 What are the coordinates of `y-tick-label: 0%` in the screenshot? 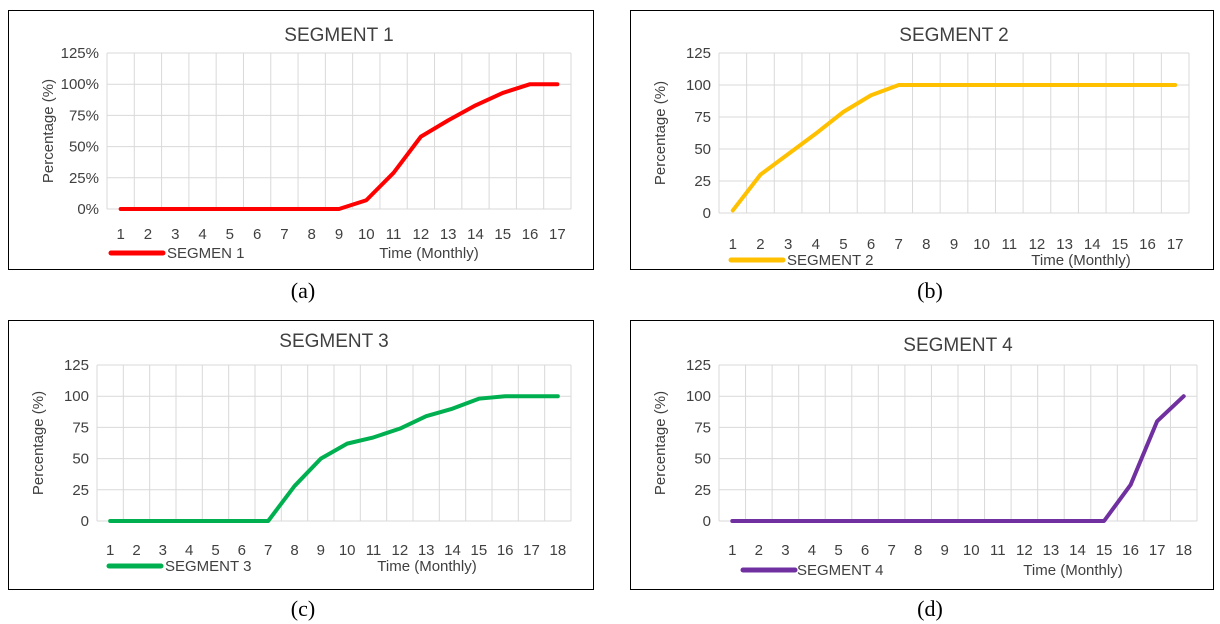 It's located at (88, 209).